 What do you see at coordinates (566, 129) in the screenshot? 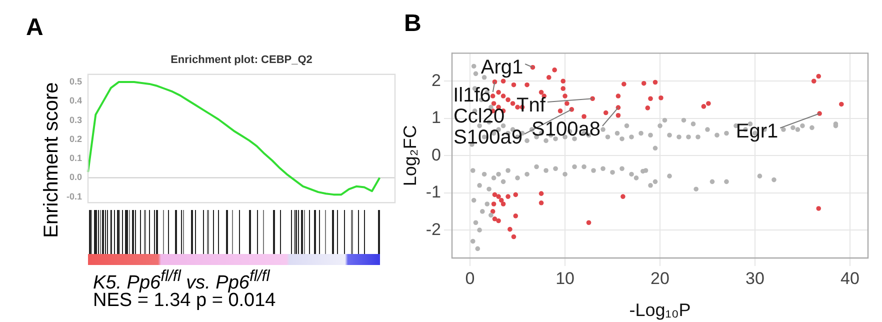
I see `annotation: S100a8` at bounding box center [566, 129].